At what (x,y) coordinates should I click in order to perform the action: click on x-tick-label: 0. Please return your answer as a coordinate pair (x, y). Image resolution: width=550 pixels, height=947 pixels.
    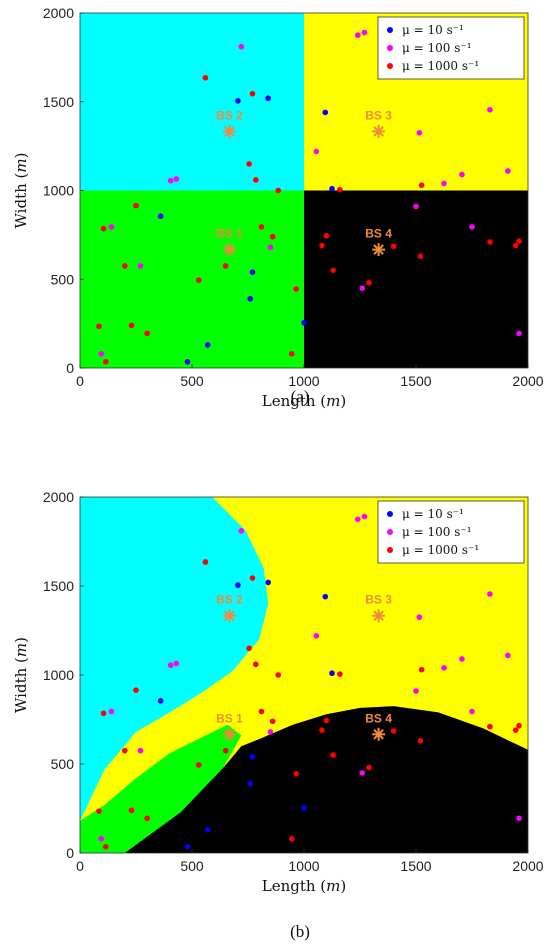
    Looking at the image, I should click on (80, 866).